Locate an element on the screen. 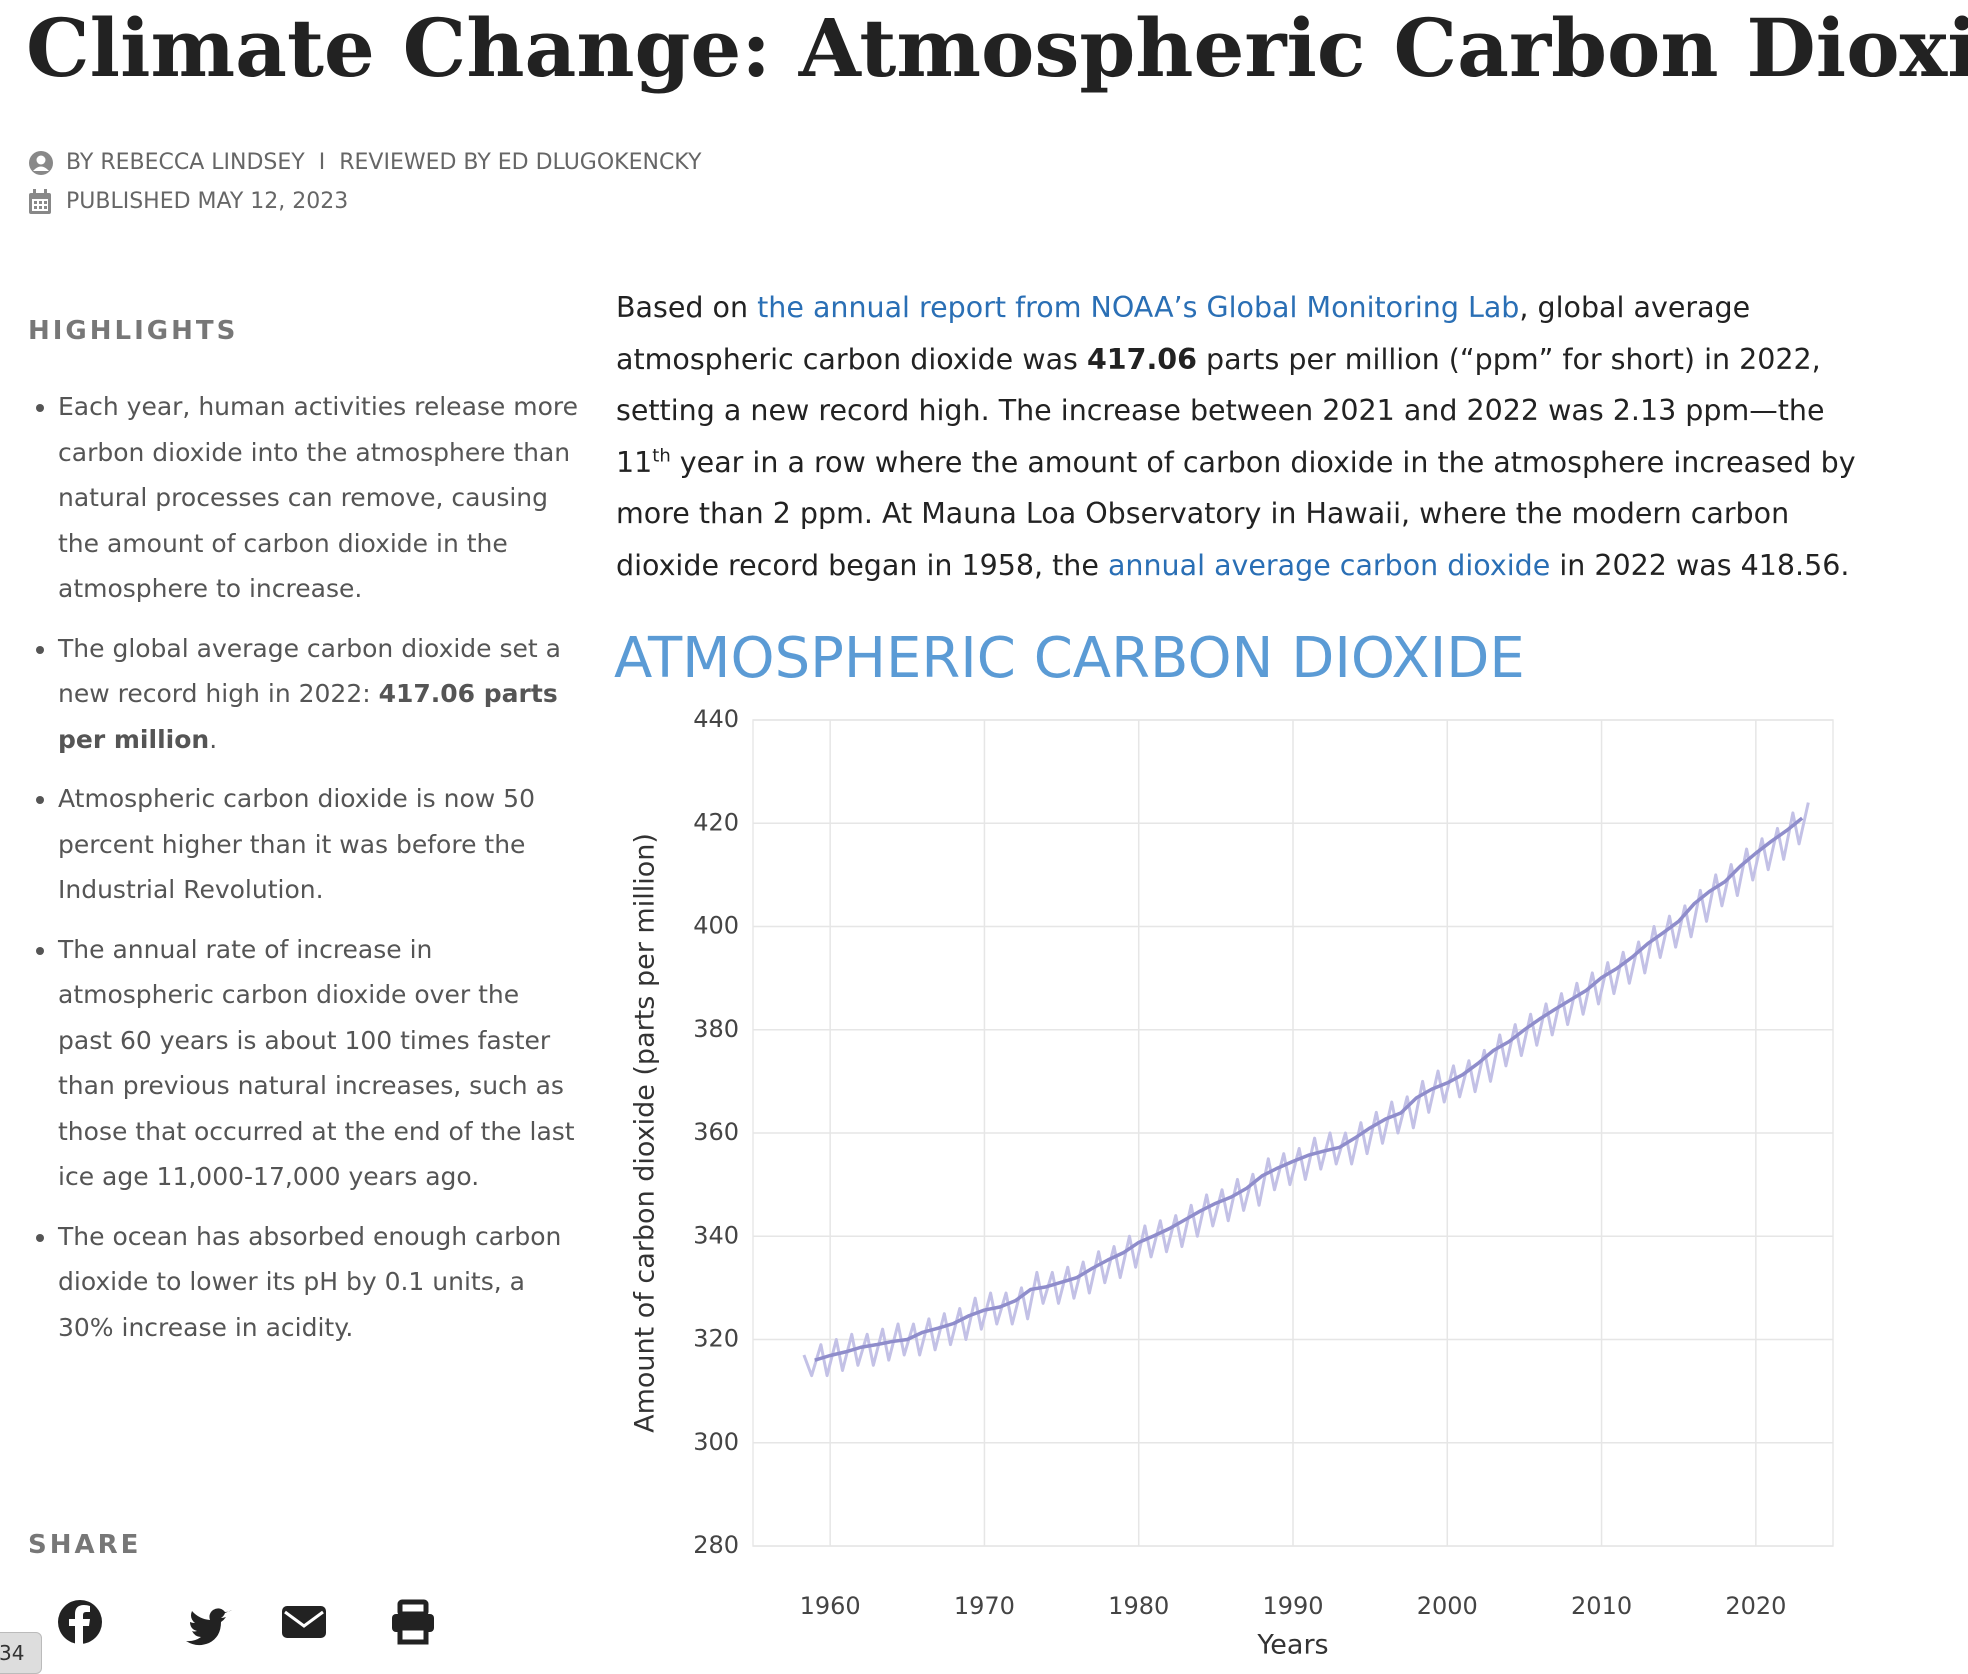 The height and width of the screenshot is (1674, 1968). author: BY REBECCA LINDSEY is located at coordinates (185, 162).